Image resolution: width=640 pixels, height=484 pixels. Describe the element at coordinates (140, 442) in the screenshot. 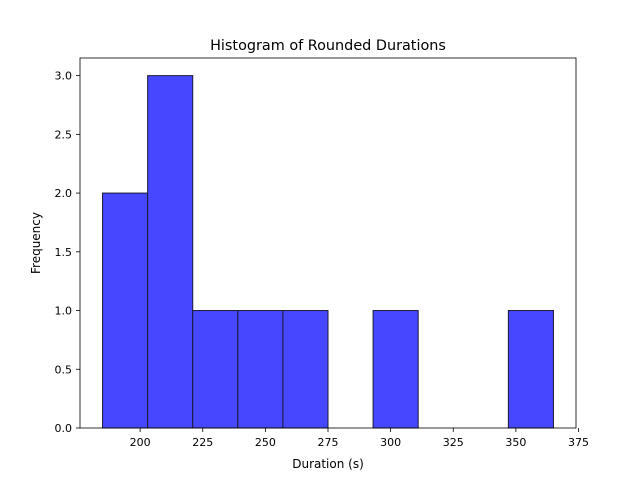

I see `x-tick-label: 200` at that location.